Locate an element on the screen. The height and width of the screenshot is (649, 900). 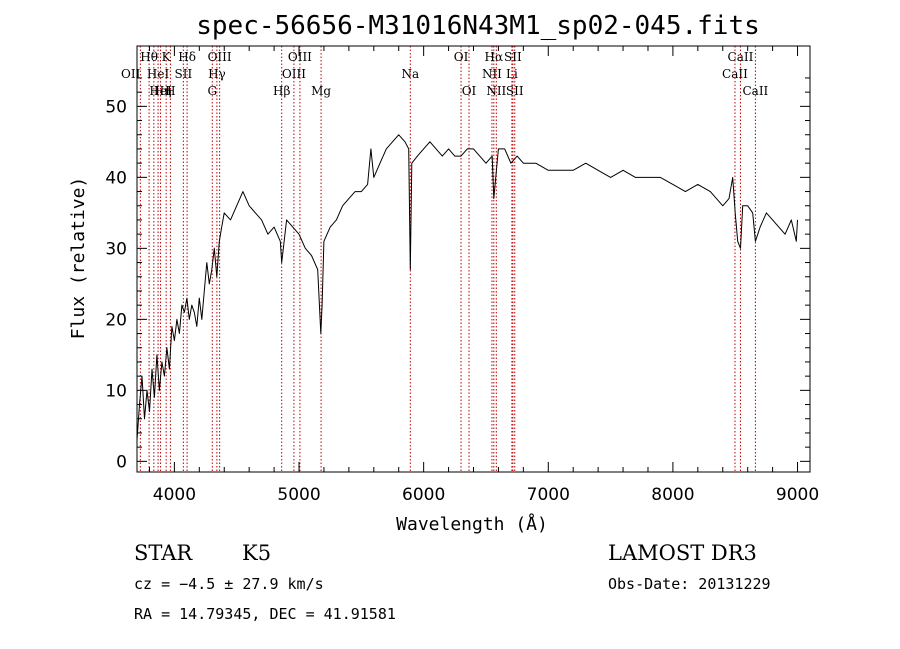
line-label-0: Hθ is located at coordinates (149, 57).